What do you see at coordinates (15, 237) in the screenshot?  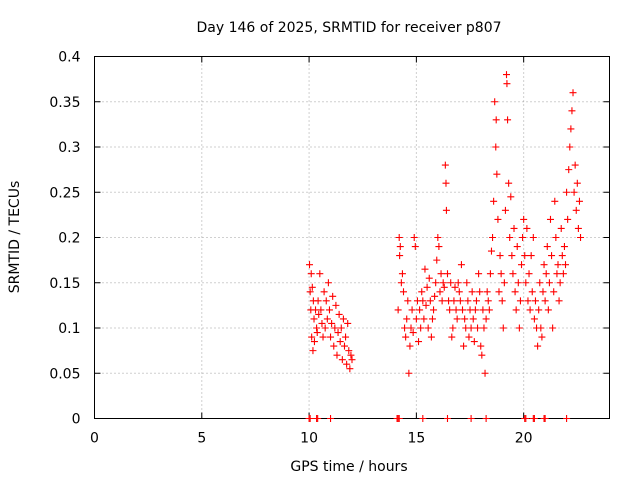 I see `y-axis-label: SRMTID / TECUs` at bounding box center [15, 237].